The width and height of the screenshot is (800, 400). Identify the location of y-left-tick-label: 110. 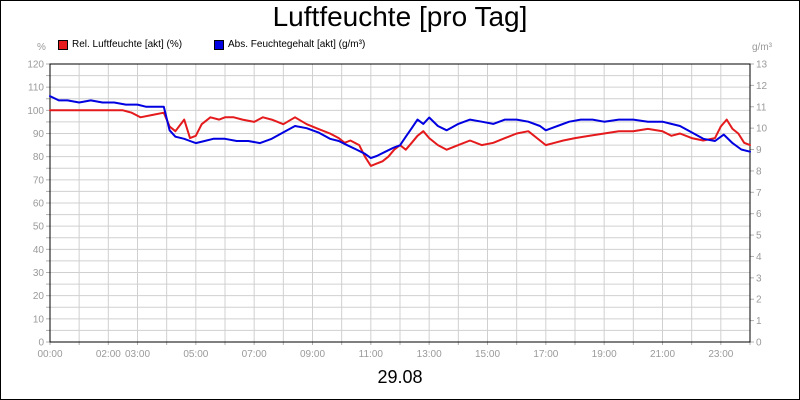
(36, 88).